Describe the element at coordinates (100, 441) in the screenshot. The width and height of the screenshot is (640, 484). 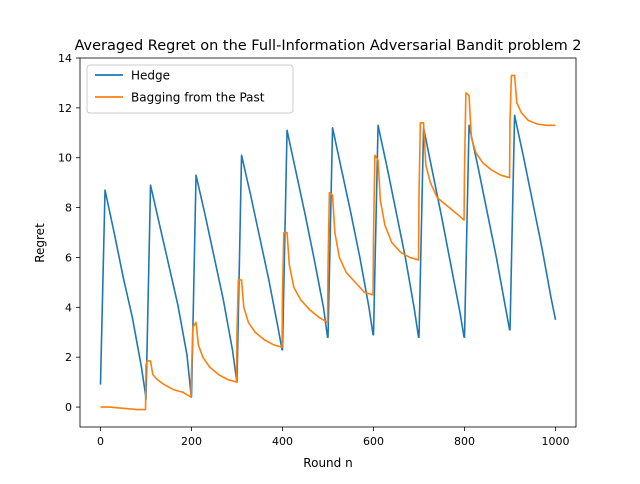
I see `x-tick-label: 0` at that location.